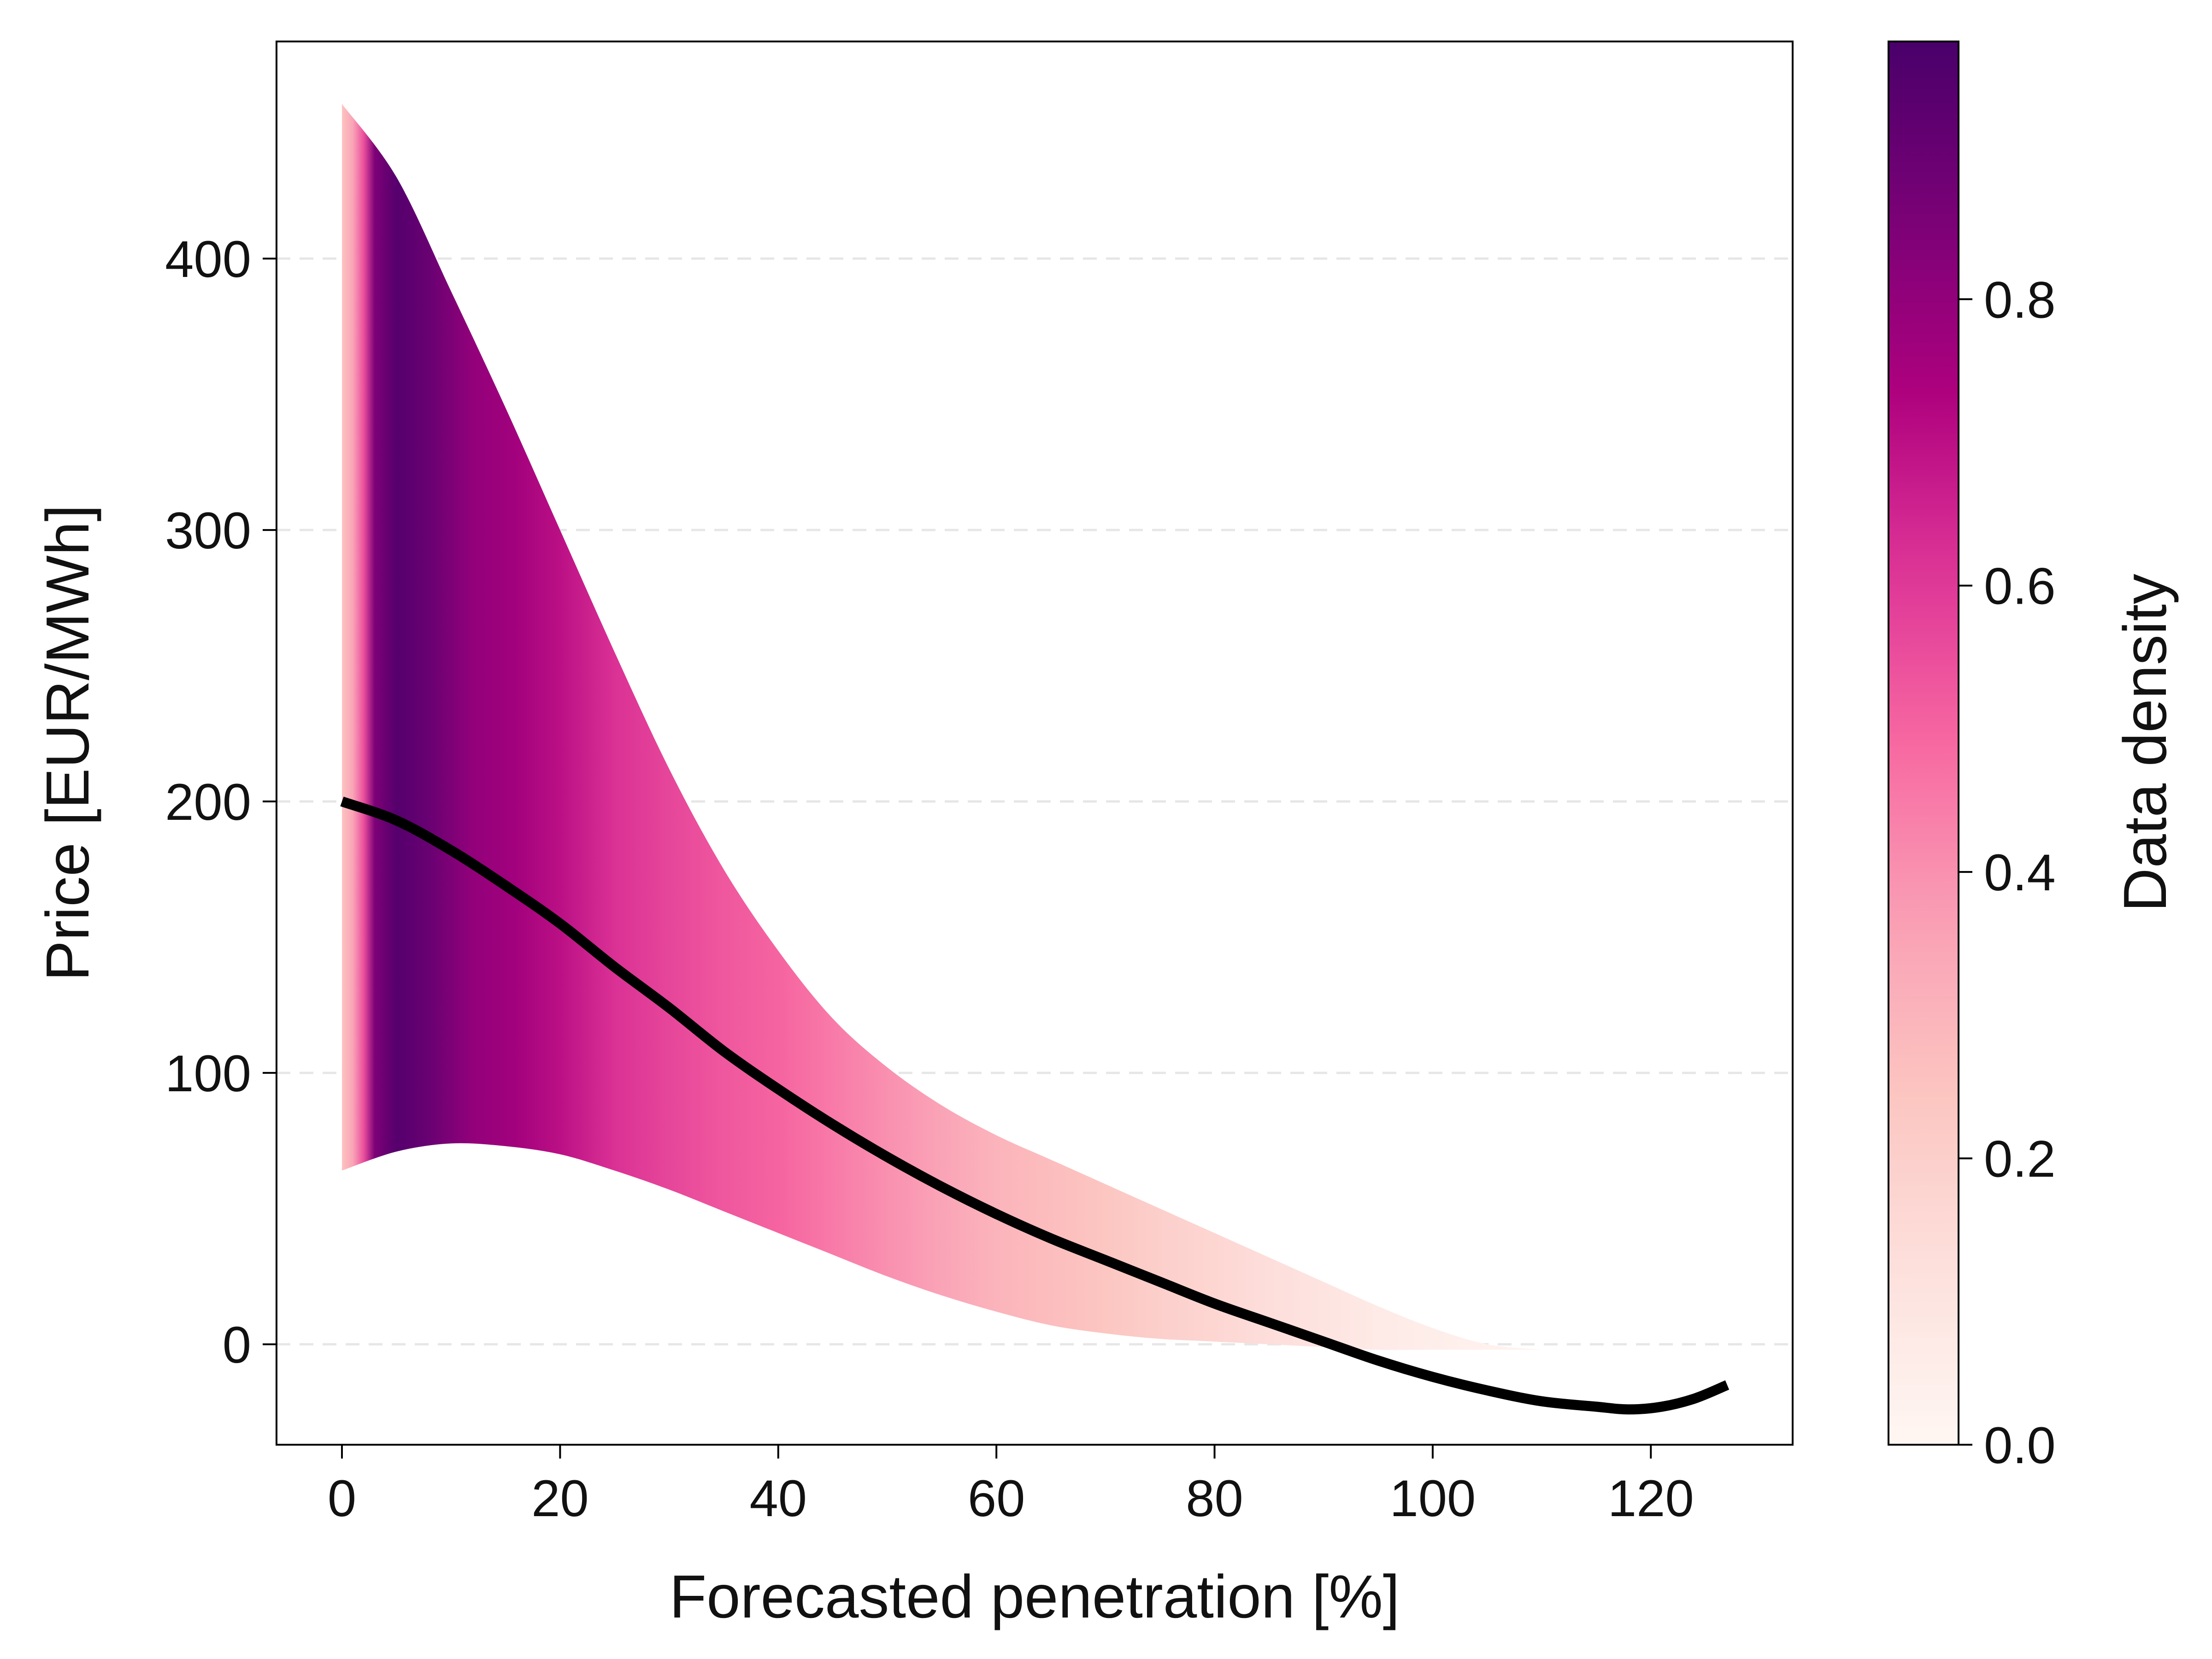 This screenshot has height=1659, width=2212. I want to click on y-tick-label: 300, so click(208, 530).